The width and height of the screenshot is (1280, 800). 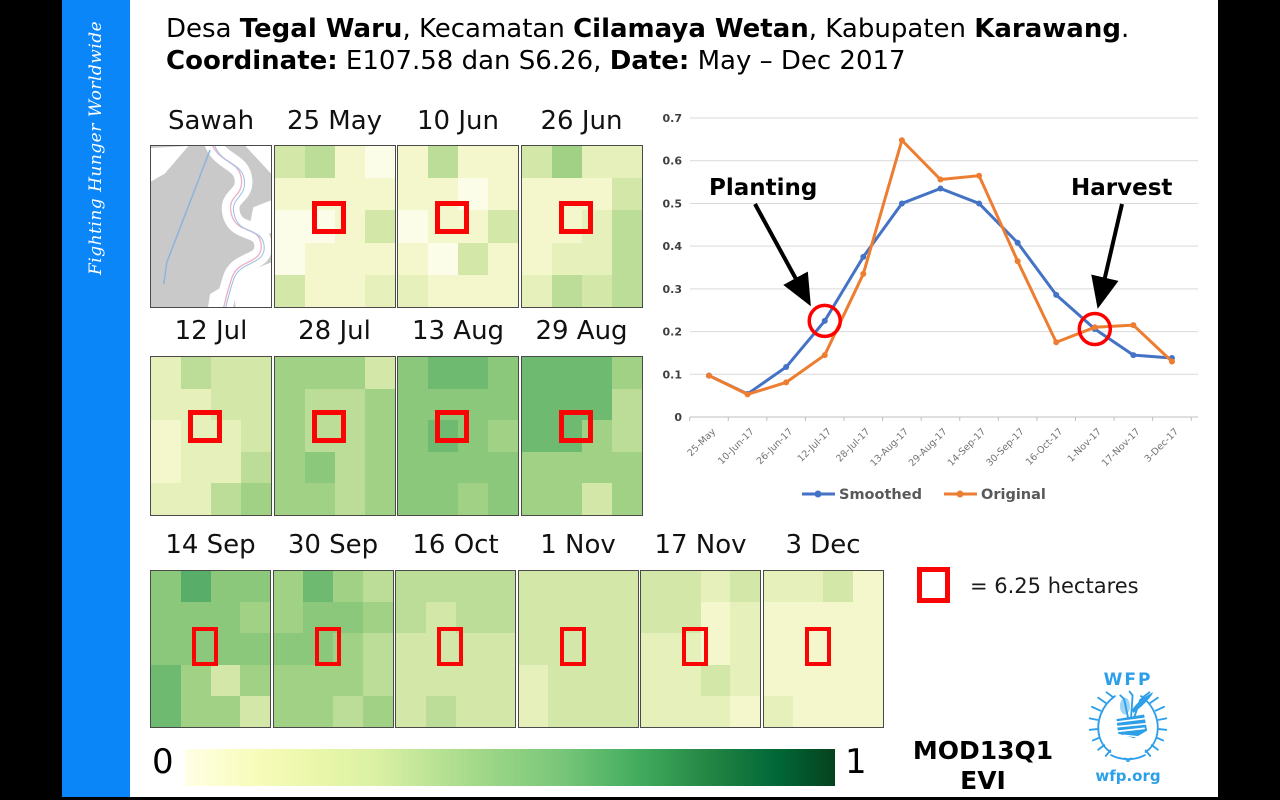 I want to click on wfp-blue-sidebar, so click(x=96, y=398).